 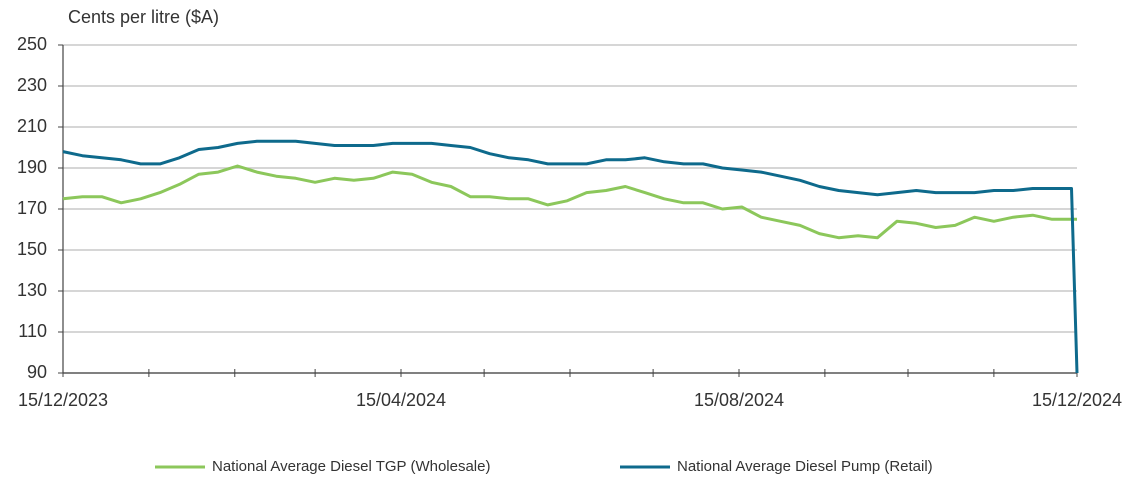 I want to click on y-tick-label: 210, so click(x=32, y=126).